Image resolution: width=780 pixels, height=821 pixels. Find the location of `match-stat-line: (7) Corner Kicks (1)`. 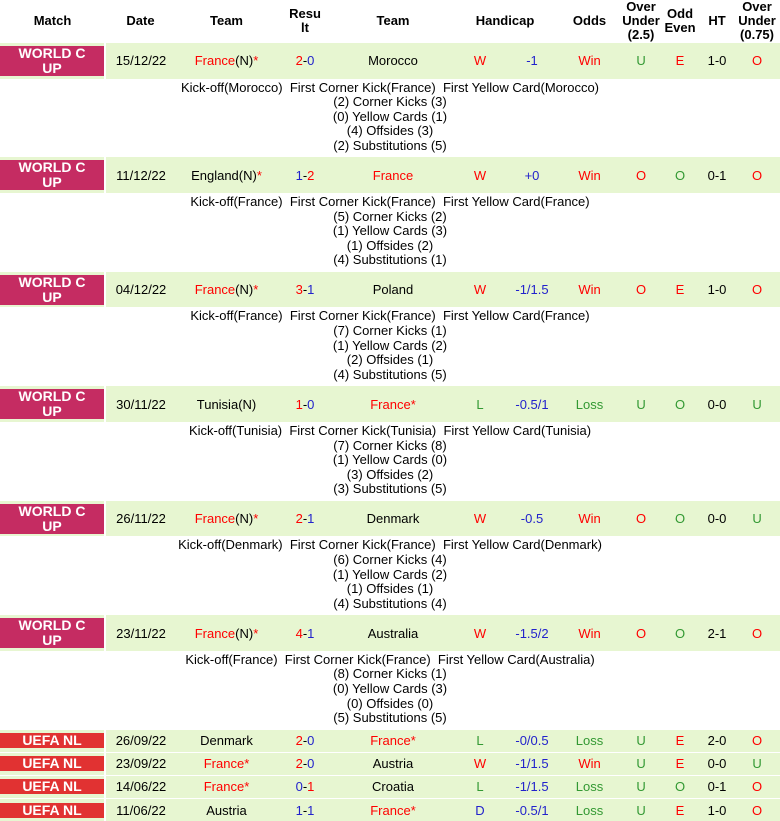

match-stat-line: (7) Corner Kicks (1) is located at coordinates (390, 331).